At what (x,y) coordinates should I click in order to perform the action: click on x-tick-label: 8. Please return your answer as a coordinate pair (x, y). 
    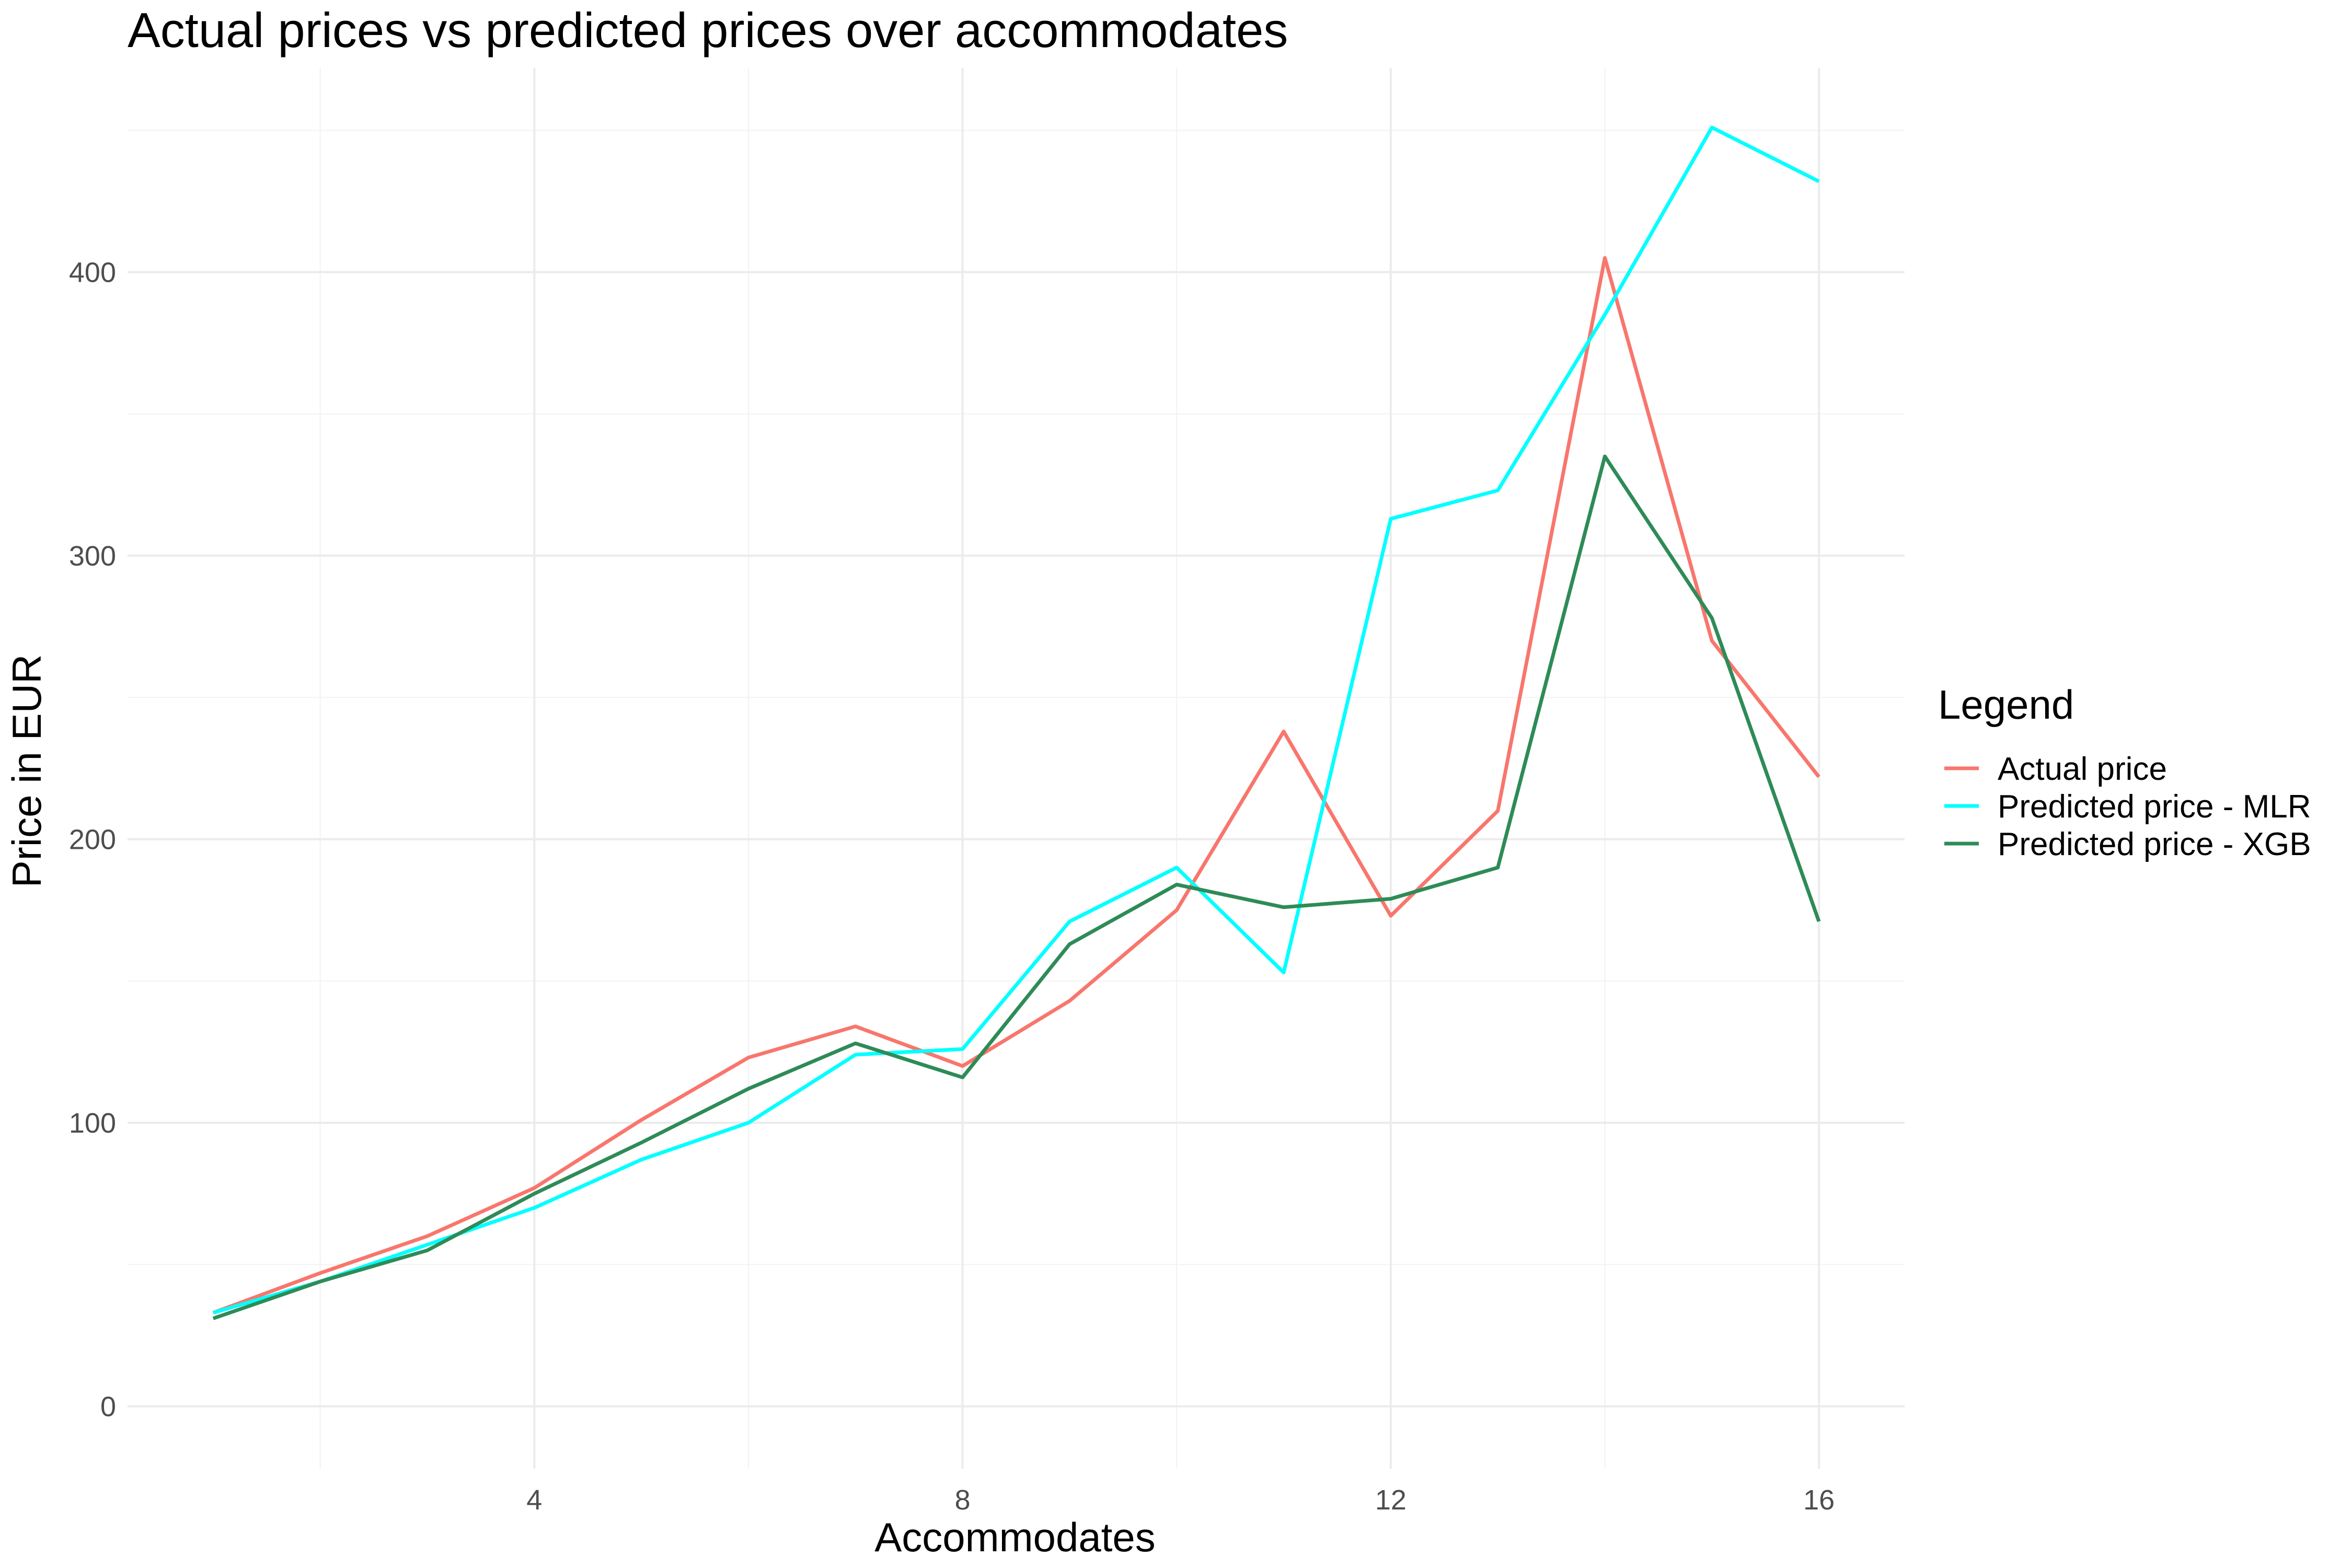
    Looking at the image, I should click on (963, 1500).